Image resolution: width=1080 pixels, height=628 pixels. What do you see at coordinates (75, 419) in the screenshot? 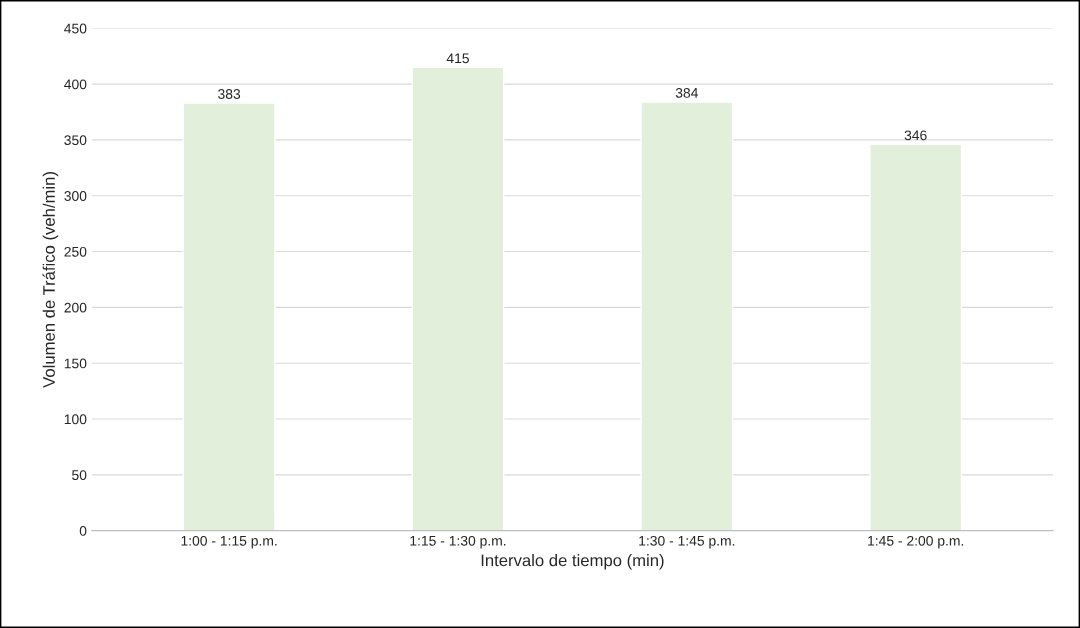
I see `y-tick-label: 100` at bounding box center [75, 419].